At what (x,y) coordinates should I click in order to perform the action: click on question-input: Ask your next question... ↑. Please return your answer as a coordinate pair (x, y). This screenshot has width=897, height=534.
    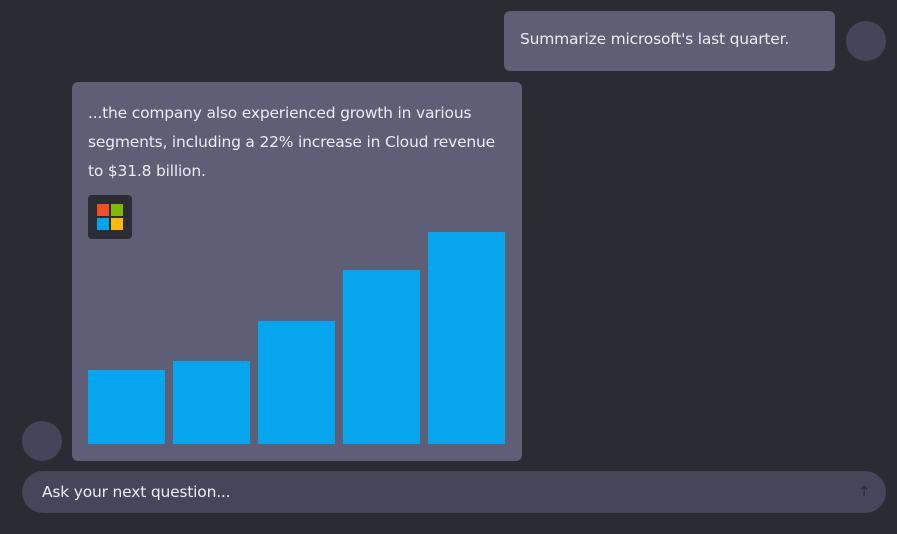
    Looking at the image, I should click on (454, 492).